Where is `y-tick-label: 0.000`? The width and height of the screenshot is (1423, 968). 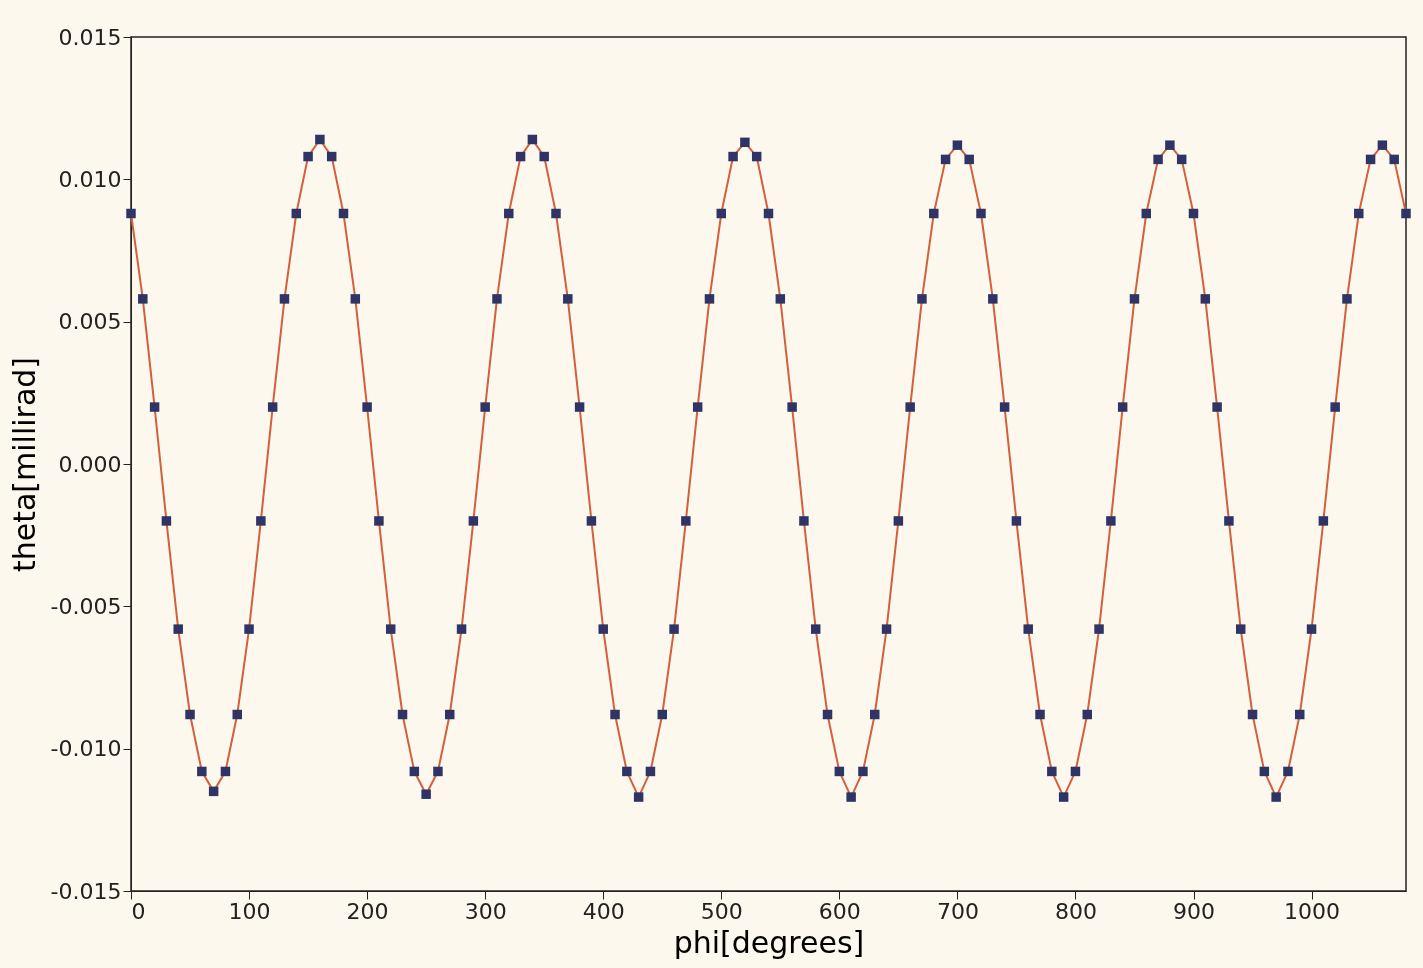
y-tick-label: 0.000 is located at coordinates (90, 464).